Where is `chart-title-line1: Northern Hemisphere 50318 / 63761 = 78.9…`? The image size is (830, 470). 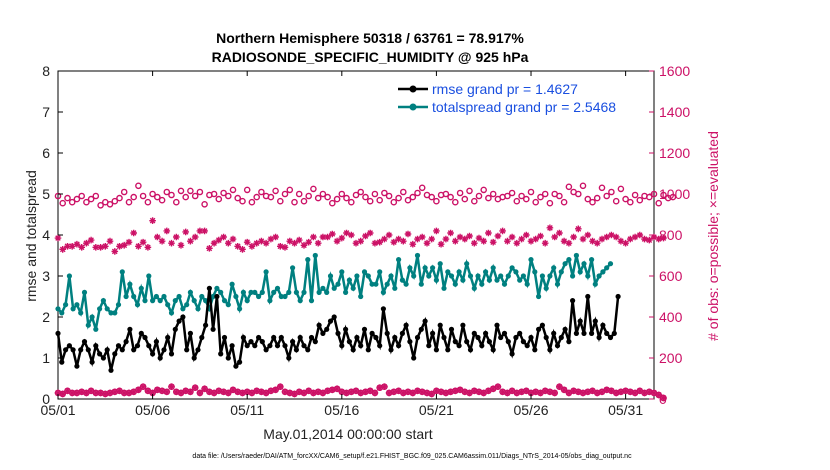 chart-title-line1: Northern Hemisphere 50318 / 63761 = 78.9… is located at coordinates (370, 38).